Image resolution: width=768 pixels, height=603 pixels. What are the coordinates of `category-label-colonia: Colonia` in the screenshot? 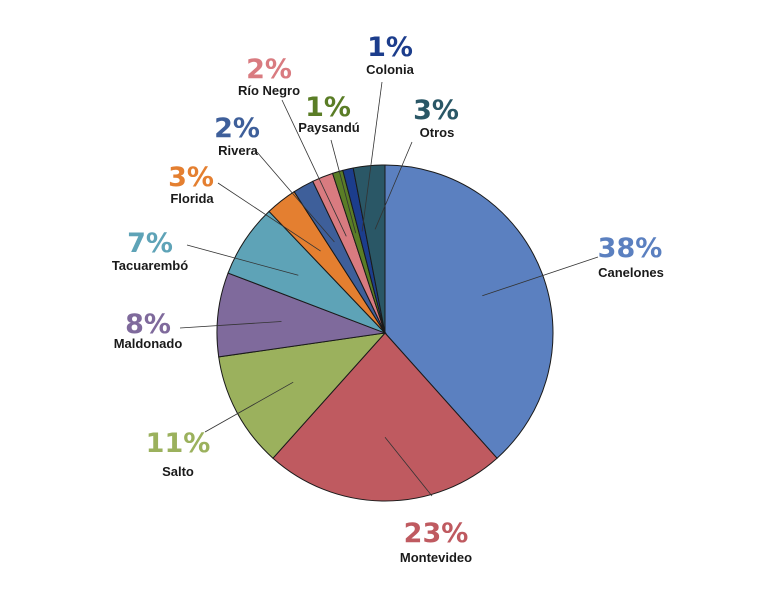 It's located at (390, 69).